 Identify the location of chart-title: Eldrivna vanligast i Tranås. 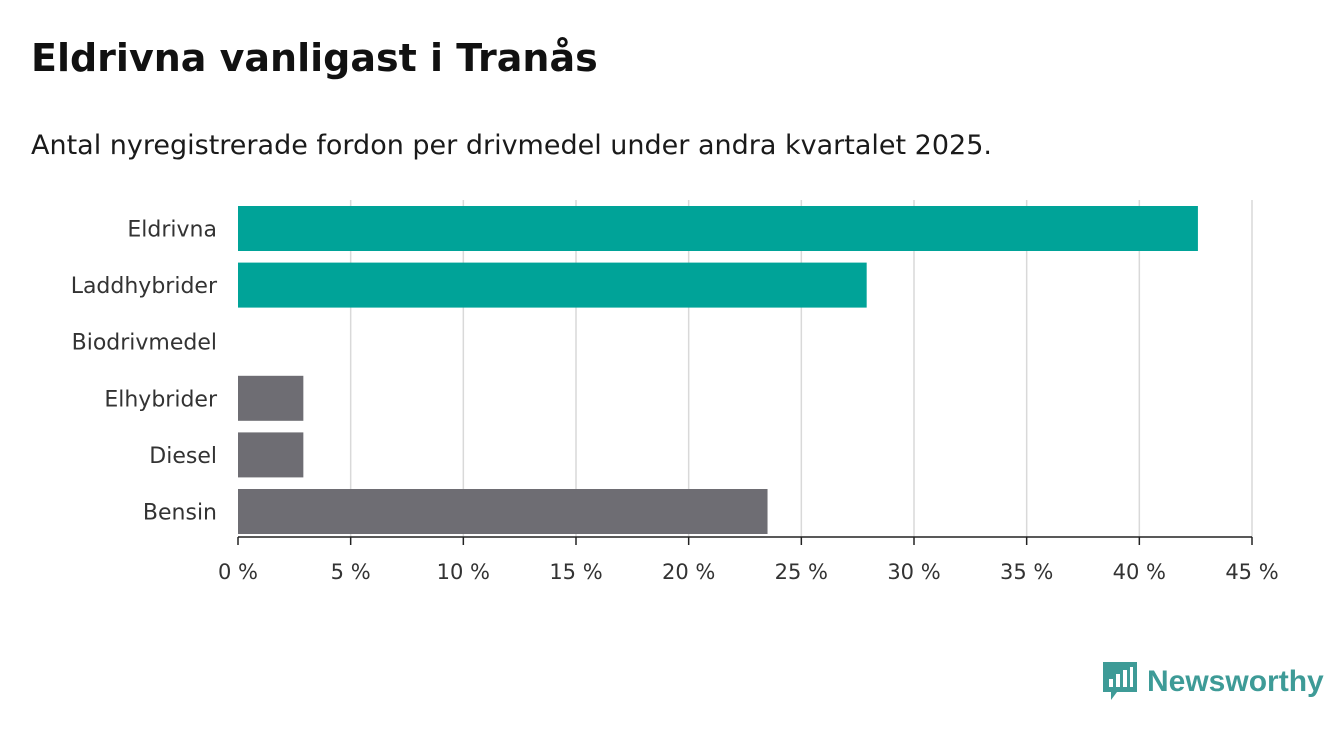
(314, 58).